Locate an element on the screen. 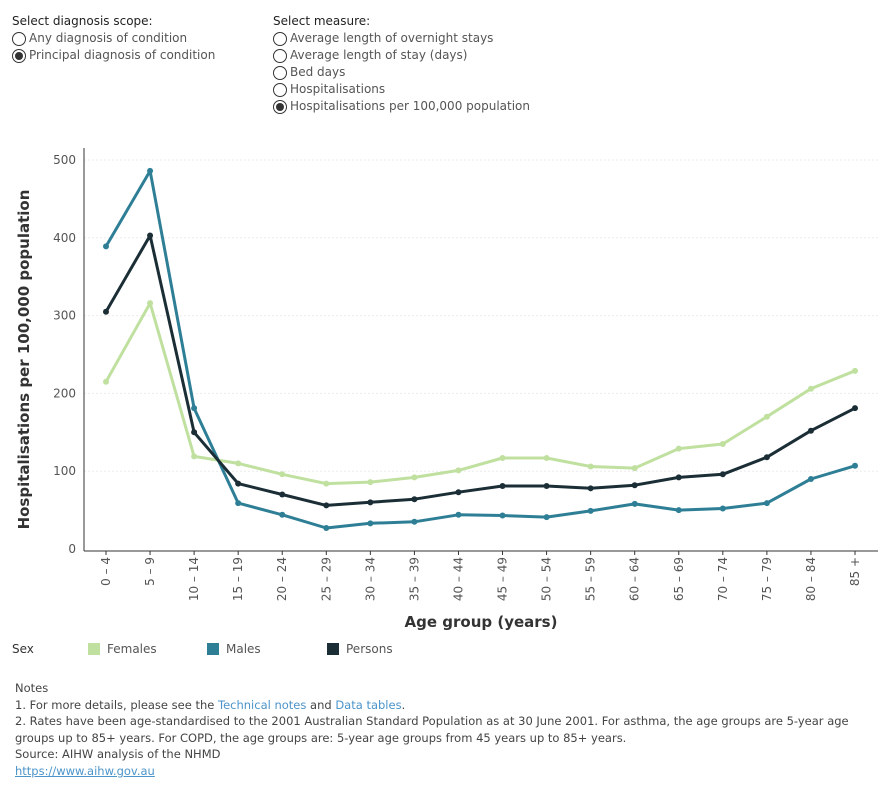  radio-label: Any diagnosis of condition is located at coordinates (108, 38).